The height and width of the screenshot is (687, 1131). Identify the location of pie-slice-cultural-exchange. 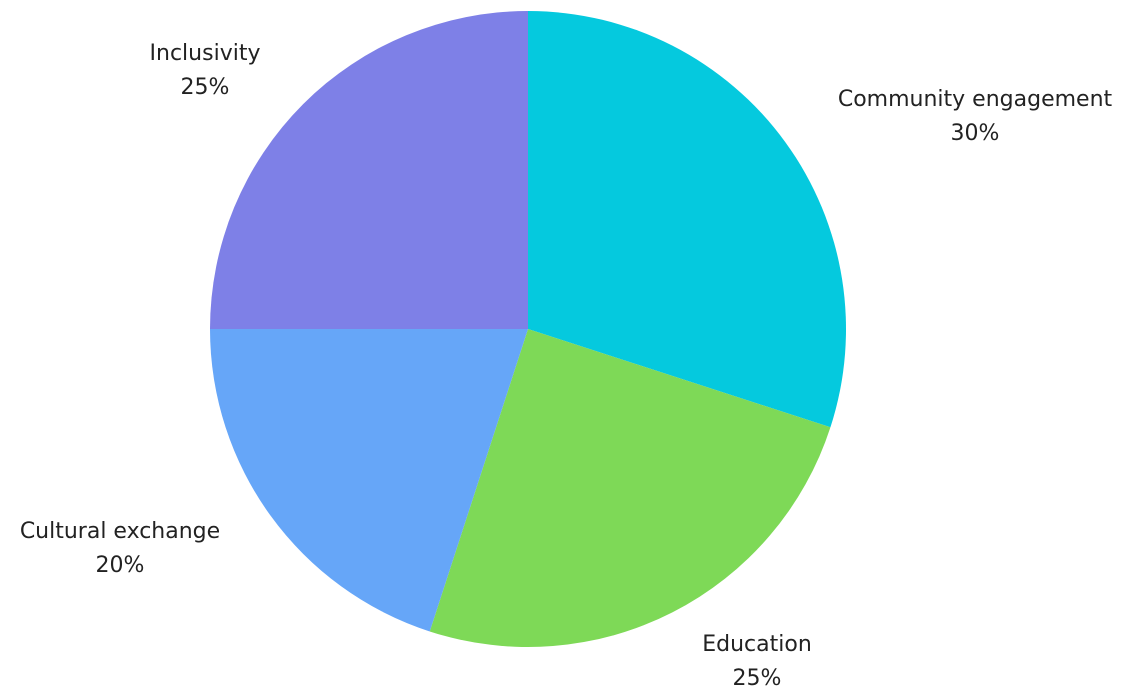
(368, 480).